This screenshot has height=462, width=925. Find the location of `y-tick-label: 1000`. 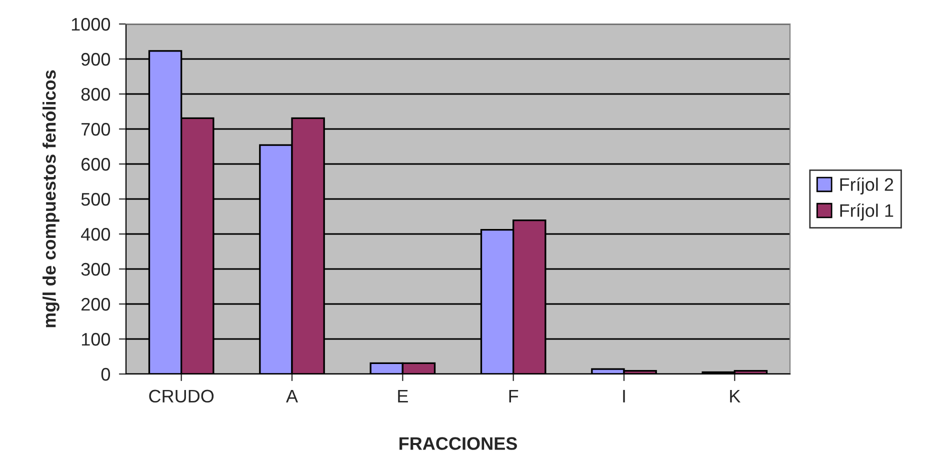

y-tick-label: 1000 is located at coordinates (91, 24).